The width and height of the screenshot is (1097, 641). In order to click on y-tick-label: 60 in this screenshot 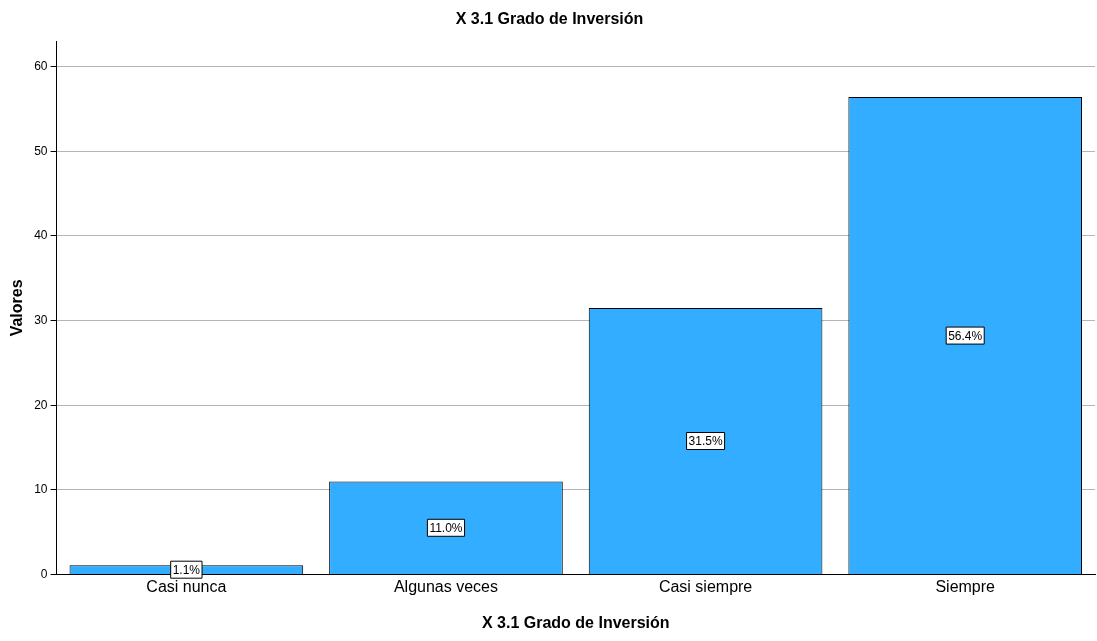, I will do `click(41, 65)`.